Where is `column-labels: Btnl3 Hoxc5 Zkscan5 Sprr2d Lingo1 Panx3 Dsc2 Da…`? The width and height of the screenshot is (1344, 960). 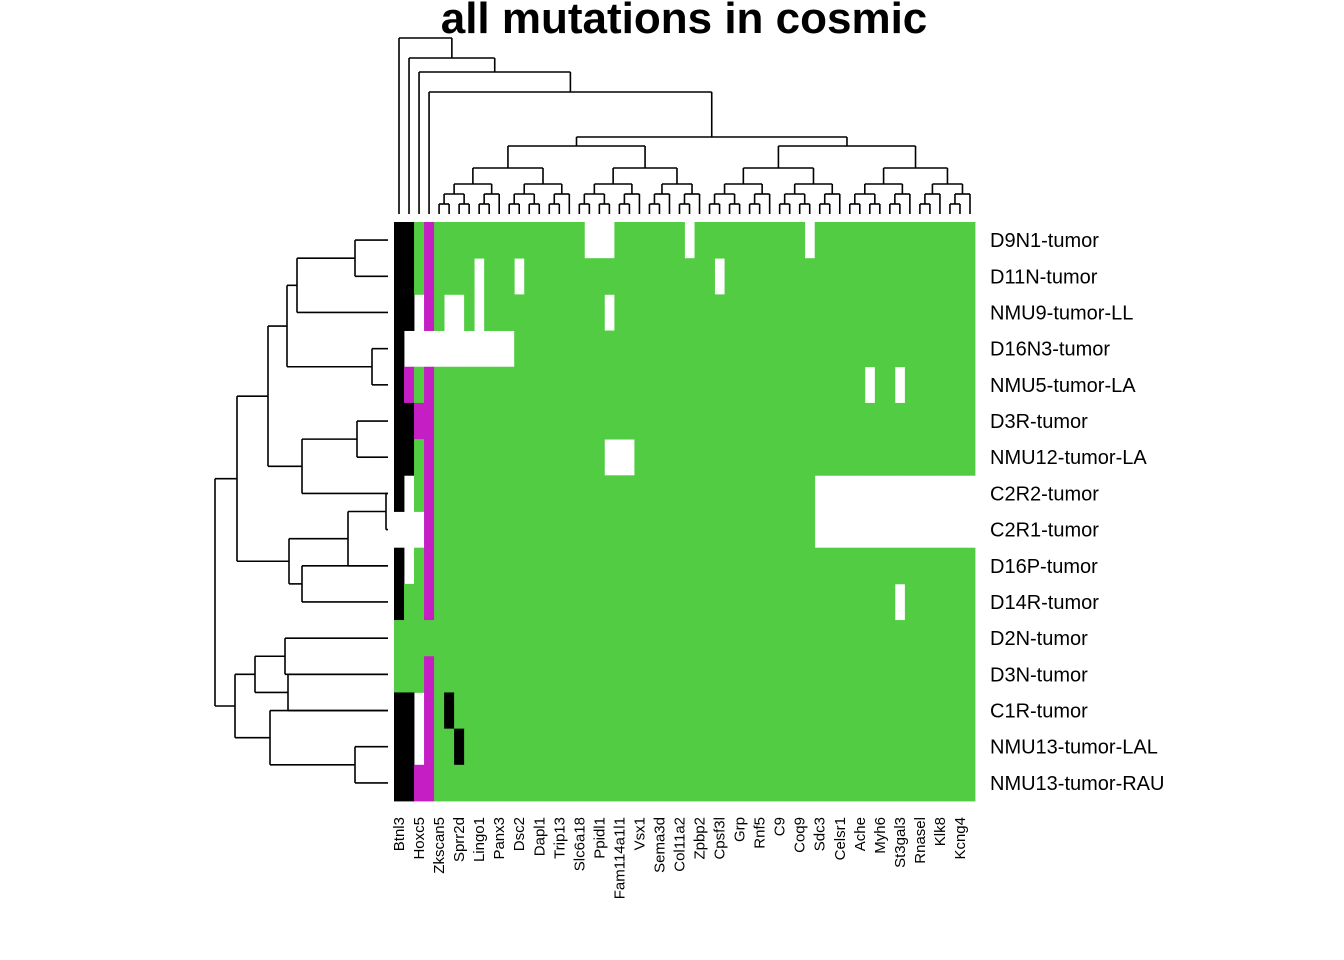 column-labels: Btnl3 Hoxc5 Zkscan5 Sprr2d Lingo1 Panx3 Dsc2 Da… is located at coordinates (680, 858).